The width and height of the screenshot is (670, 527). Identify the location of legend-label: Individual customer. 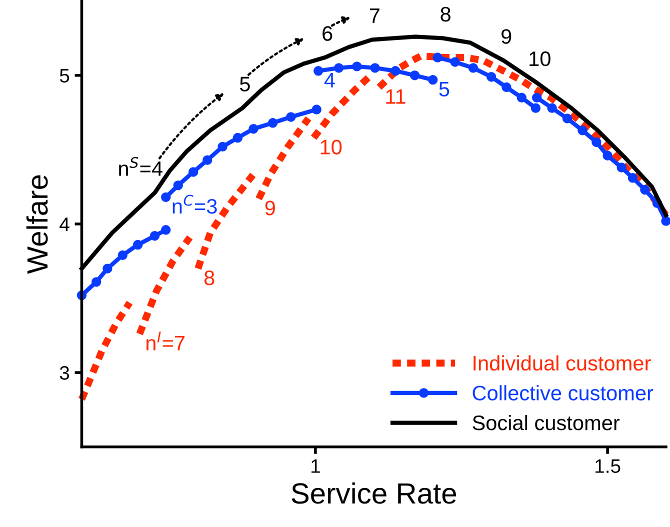
(562, 363).